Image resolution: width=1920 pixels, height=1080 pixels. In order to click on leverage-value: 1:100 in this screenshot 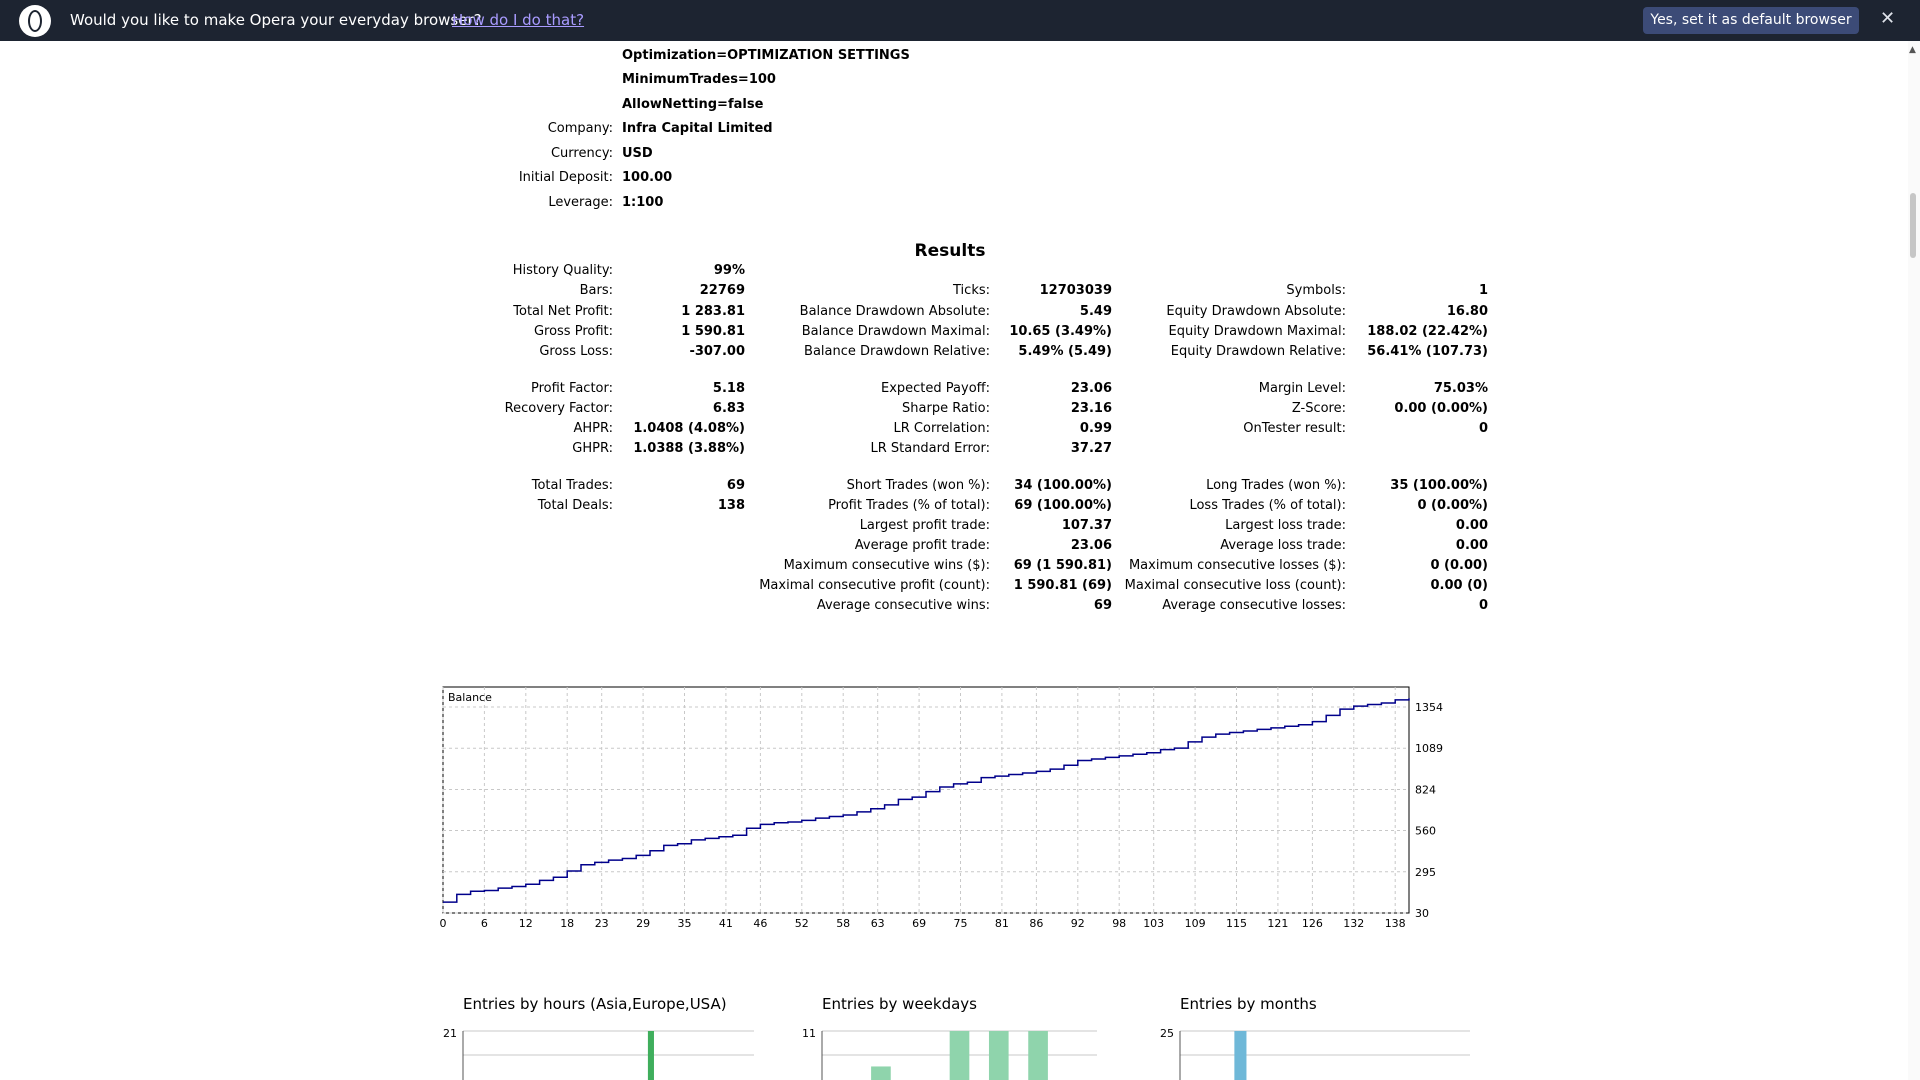, I will do `click(643, 202)`.